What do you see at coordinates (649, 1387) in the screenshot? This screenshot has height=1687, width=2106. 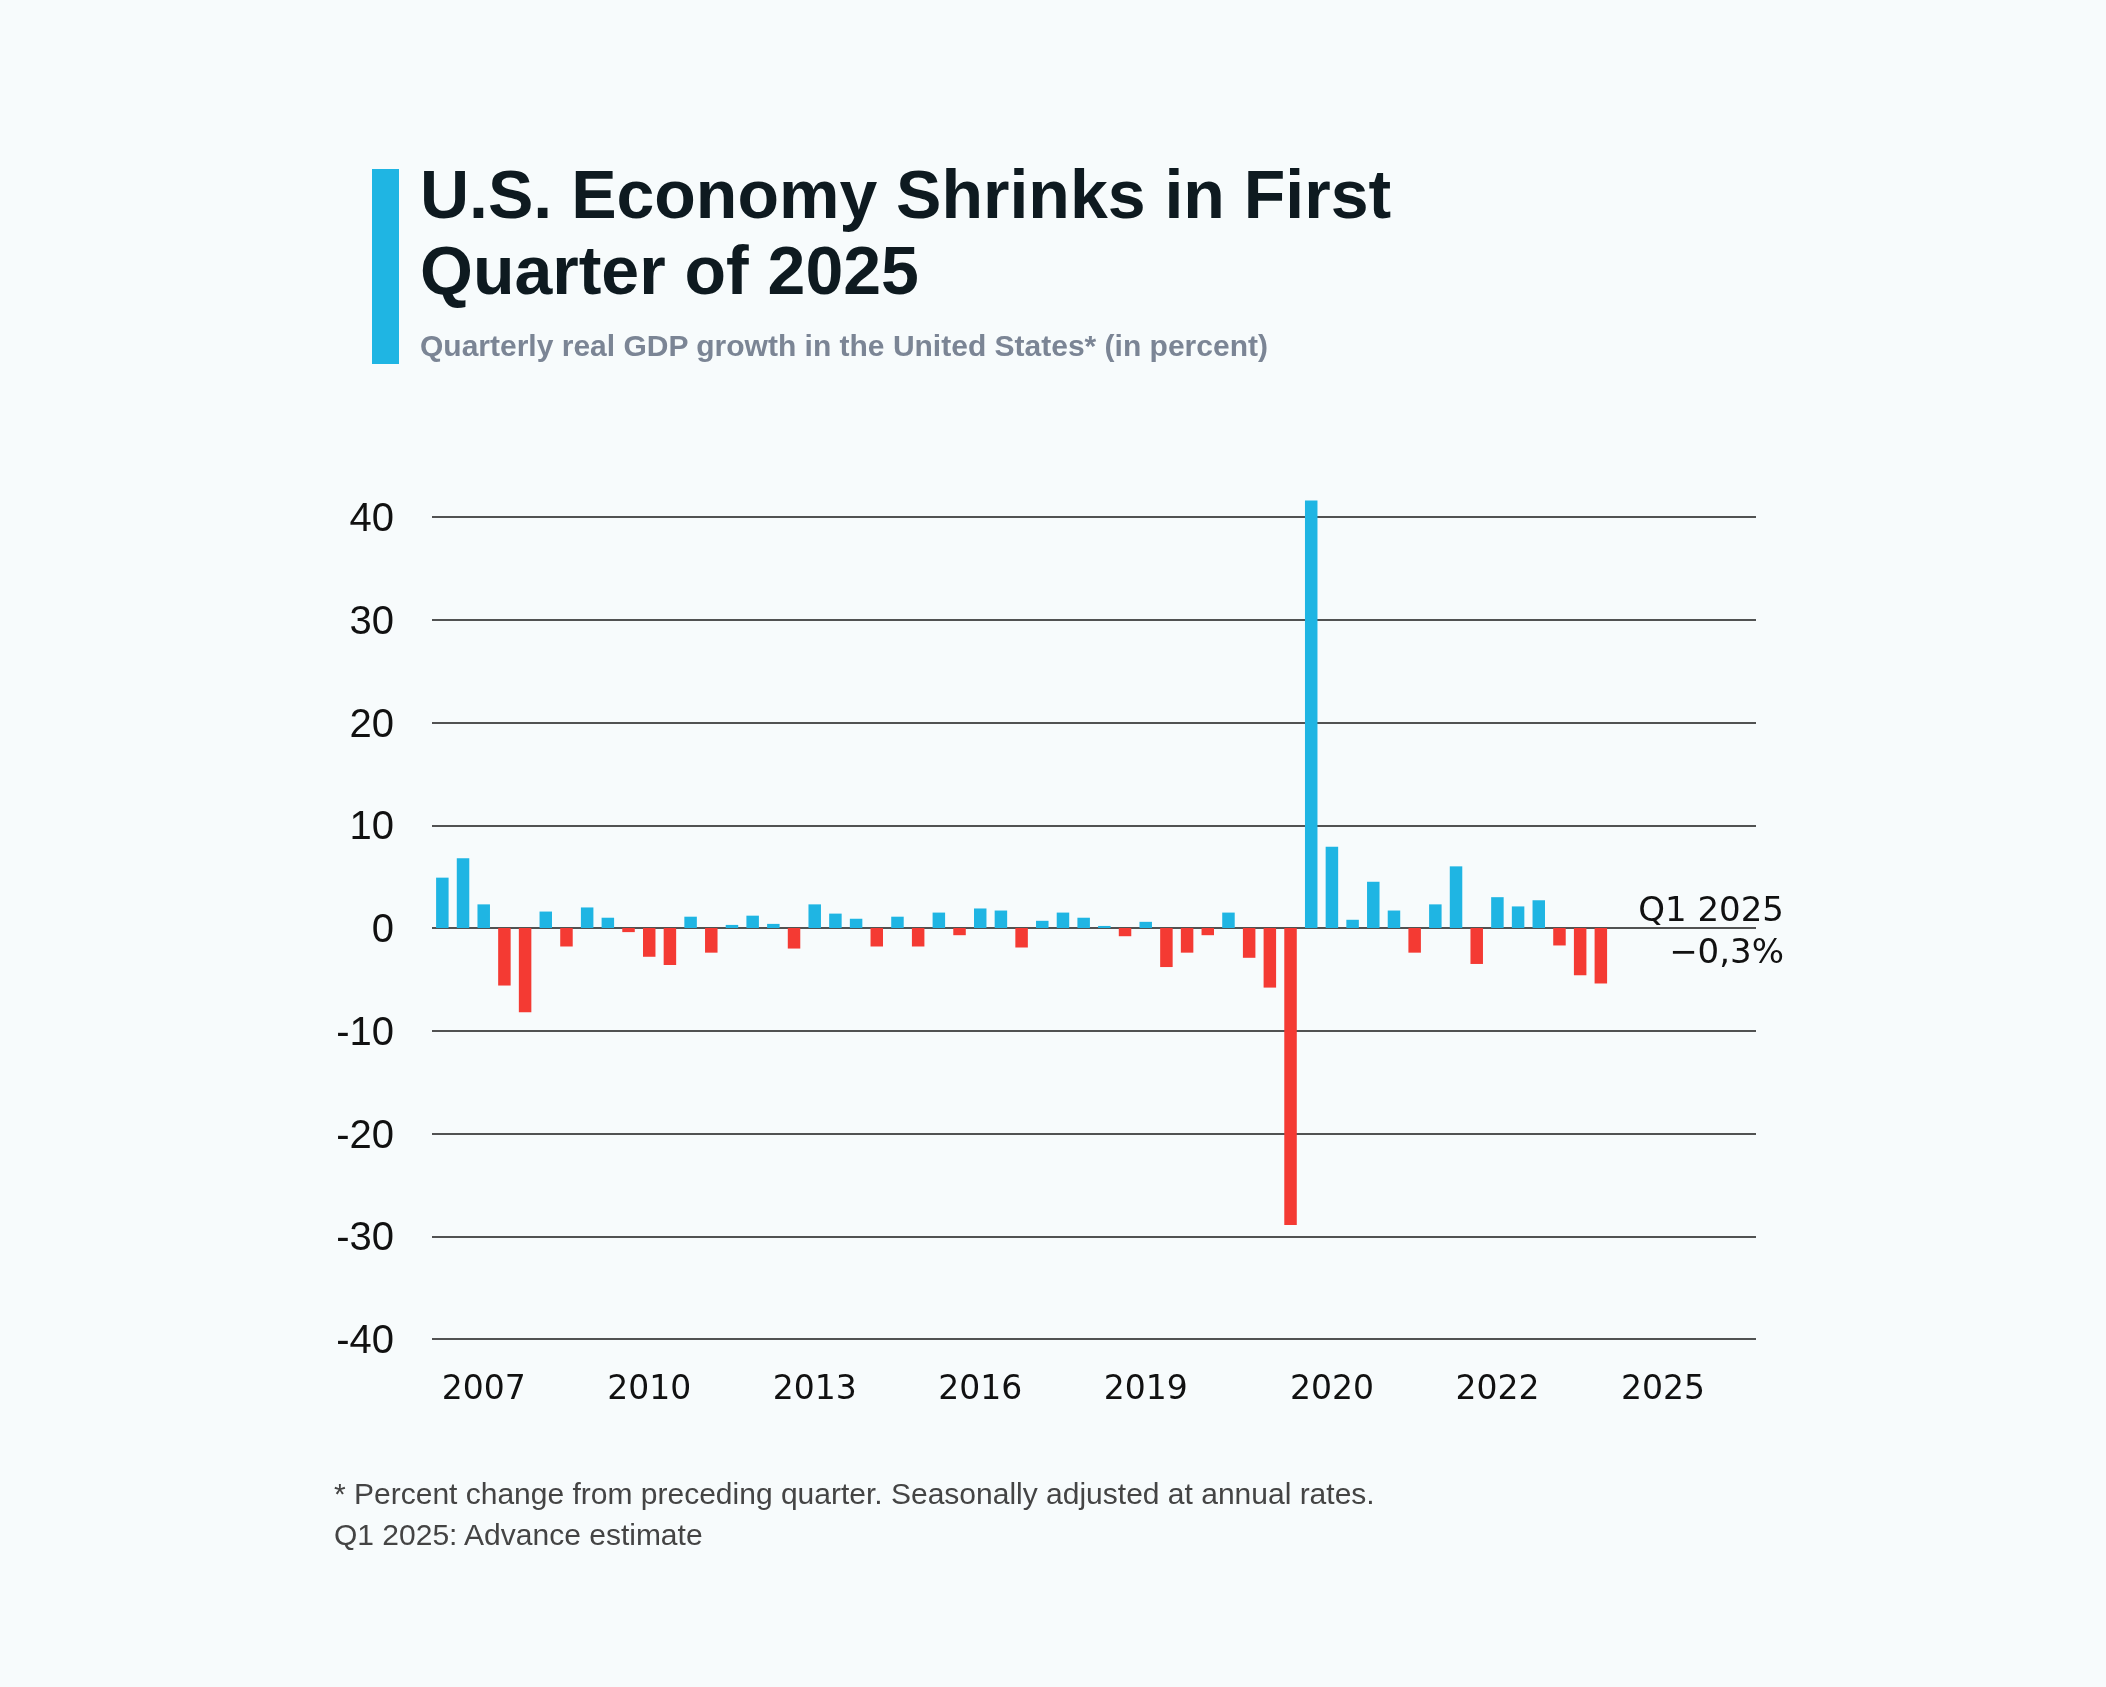 I see `x-tick-label: 2010` at bounding box center [649, 1387].